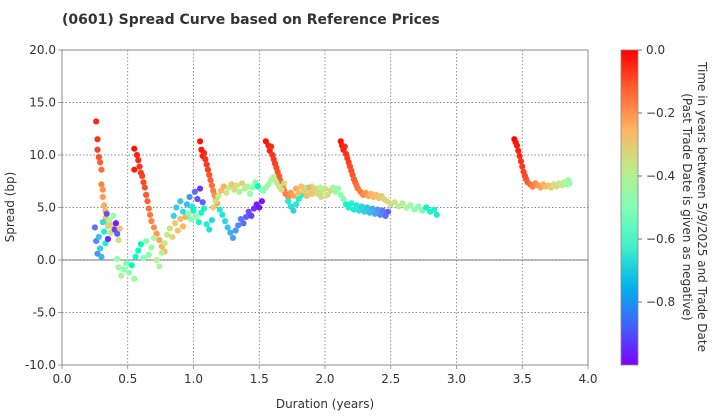  What do you see at coordinates (660, 302) in the screenshot?
I see `colorbar-tick-label: −0.8` at bounding box center [660, 302].